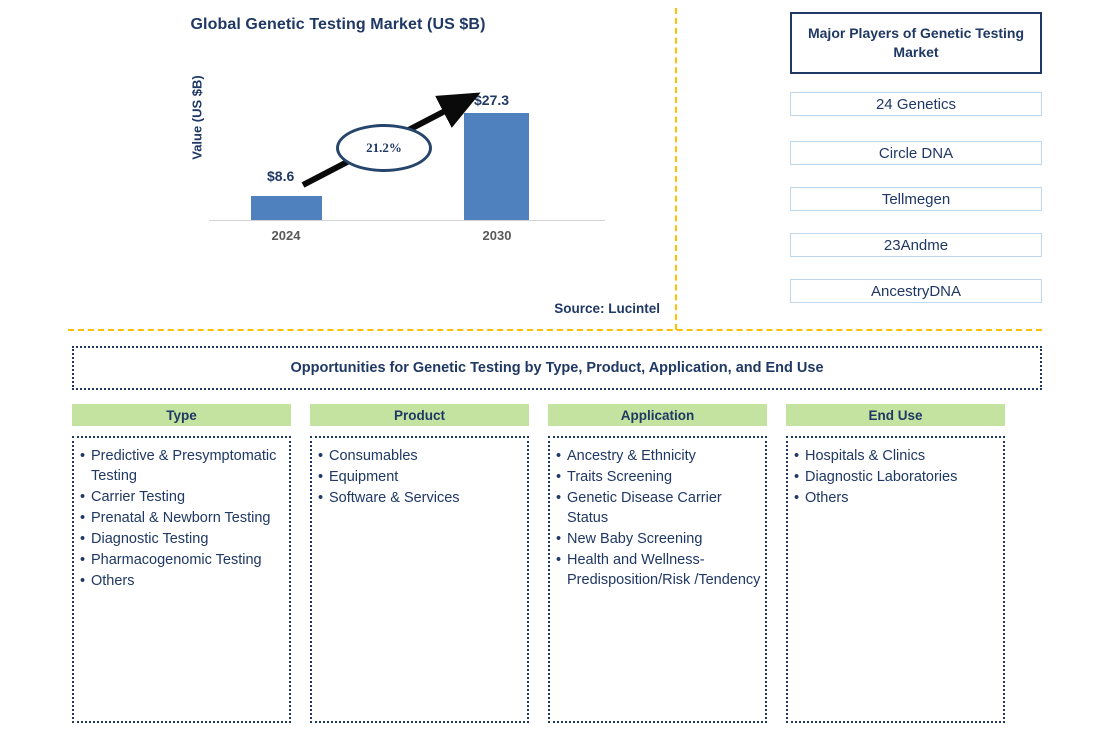  What do you see at coordinates (419, 579) in the screenshot?
I see `column-body-product: ConsumablesEquipmentSoftware & Services` at bounding box center [419, 579].